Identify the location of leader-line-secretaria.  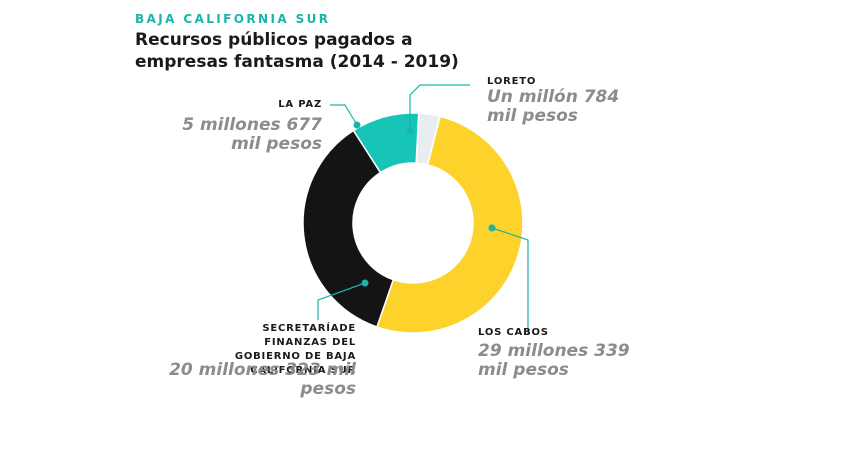
(341, 301).